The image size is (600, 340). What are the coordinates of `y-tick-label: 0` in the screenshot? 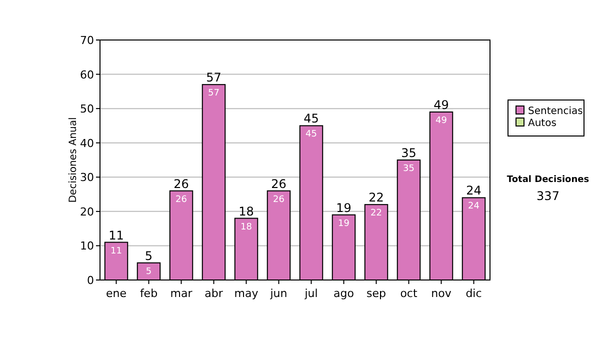 It's located at (90, 280).